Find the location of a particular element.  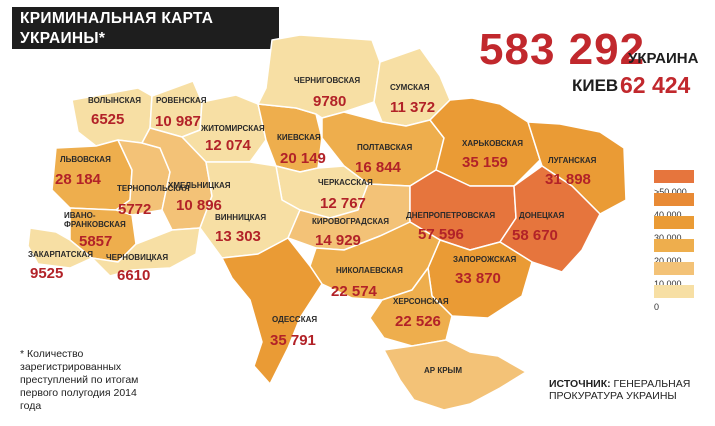

region-value-ternopil: 5772 is located at coordinates (134, 209).